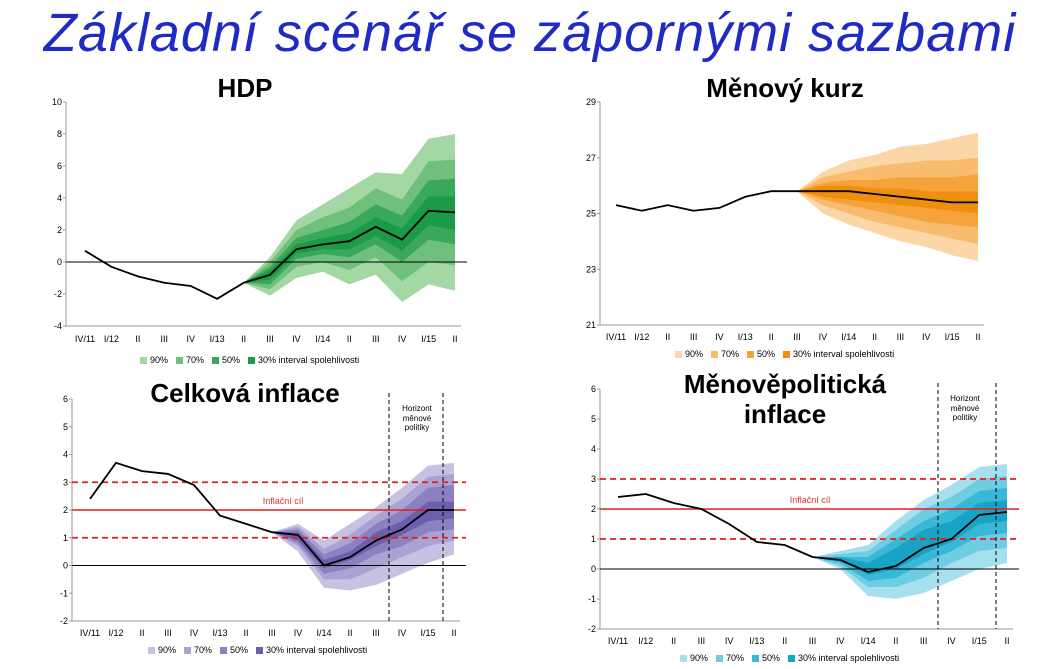 The width and height of the screenshot is (1060, 669). What do you see at coordinates (844, 354) in the screenshot?
I see `legend-label: 30% interval spolehlivosti` at bounding box center [844, 354].